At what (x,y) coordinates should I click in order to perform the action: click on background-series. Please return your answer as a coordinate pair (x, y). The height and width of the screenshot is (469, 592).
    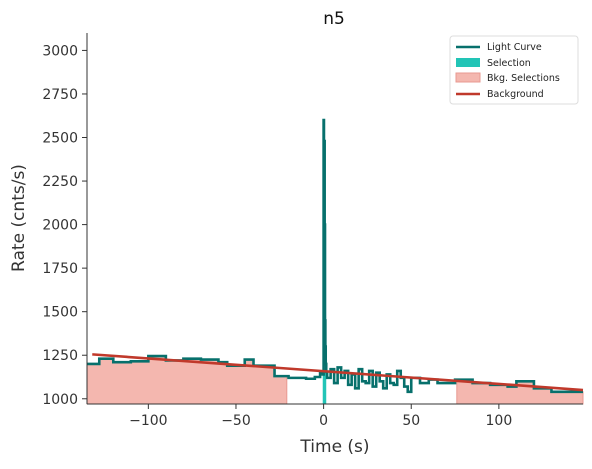
    Looking at the image, I should click on (338, 372).